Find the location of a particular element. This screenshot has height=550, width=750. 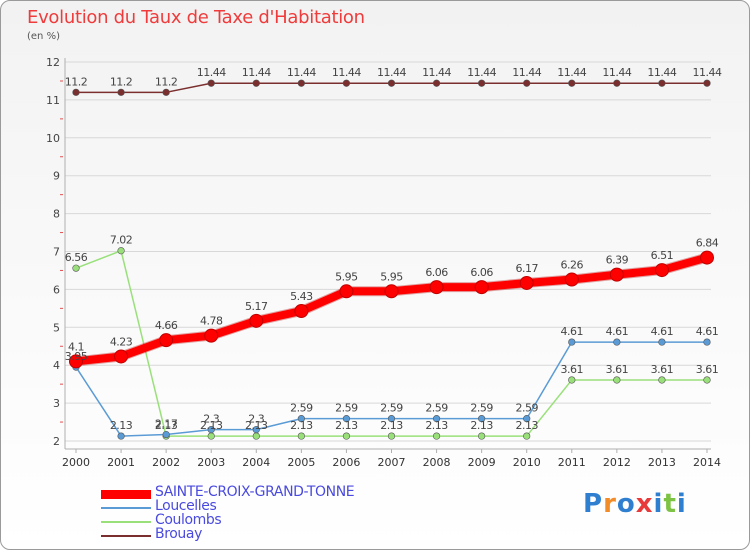

y-tick-label: 4 is located at coordinates (56, 365).